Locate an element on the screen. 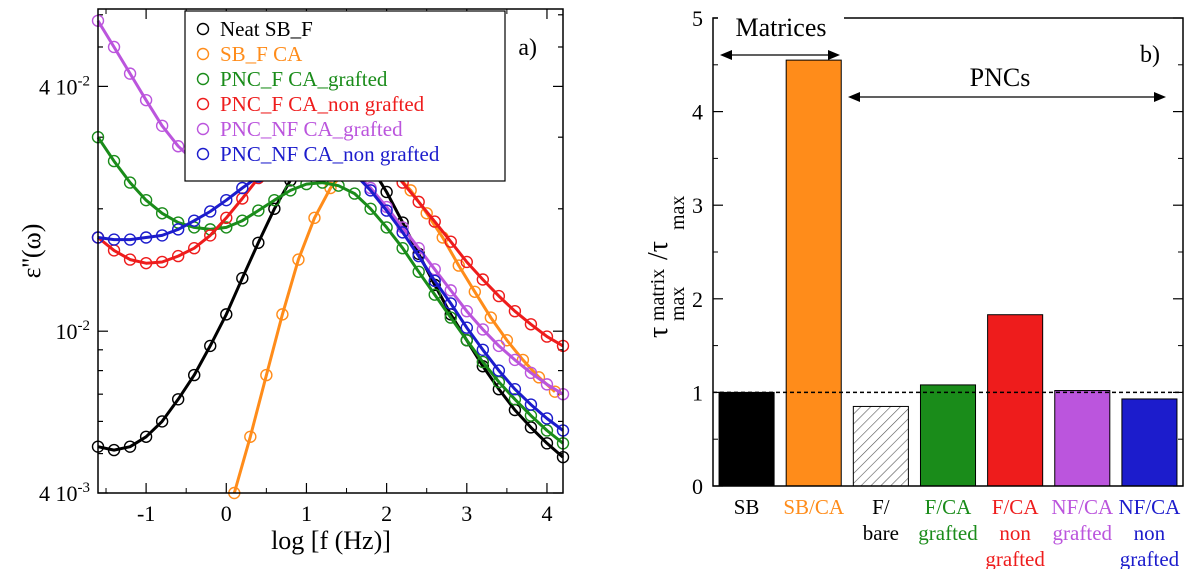 Image resolution: width=1193 pixels, height=569 pixels. category-label: bare is located at coordinates (881, 533).